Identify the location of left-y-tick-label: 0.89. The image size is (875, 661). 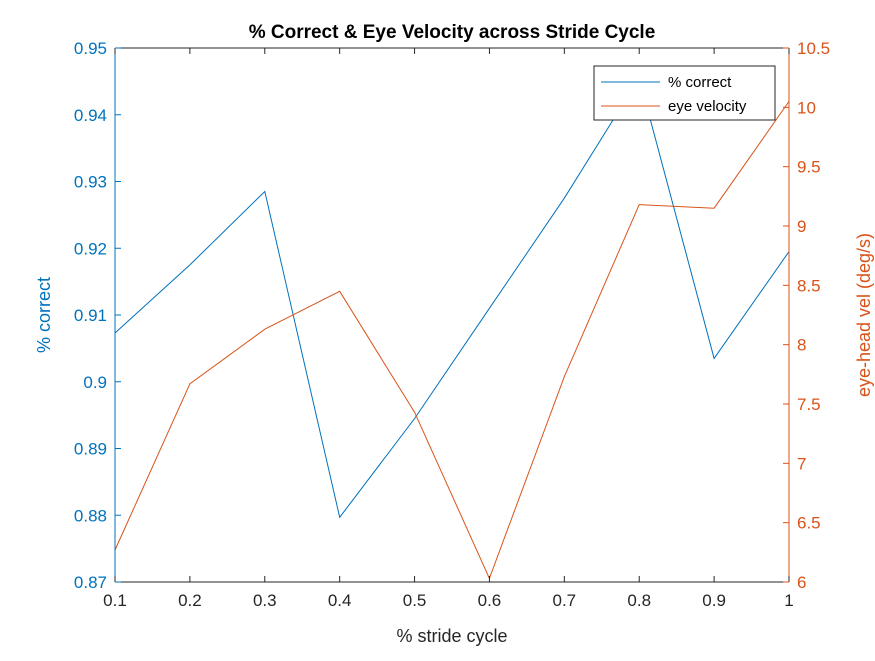
(90, 449).